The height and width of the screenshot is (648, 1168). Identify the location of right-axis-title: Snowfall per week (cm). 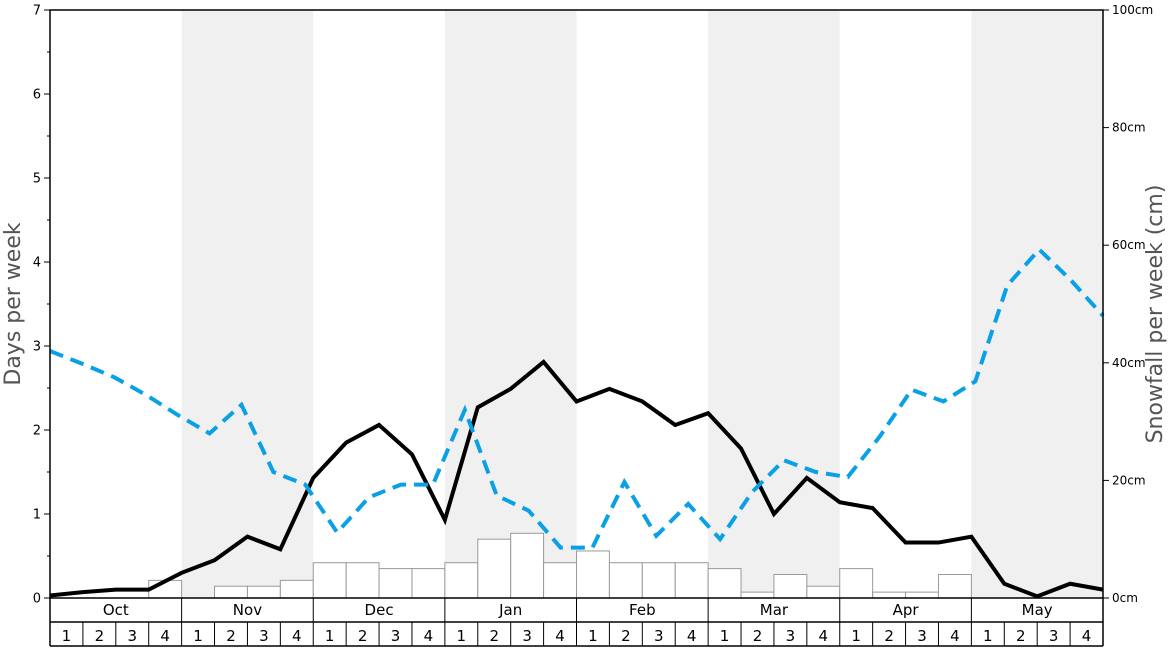
(1155, 314).